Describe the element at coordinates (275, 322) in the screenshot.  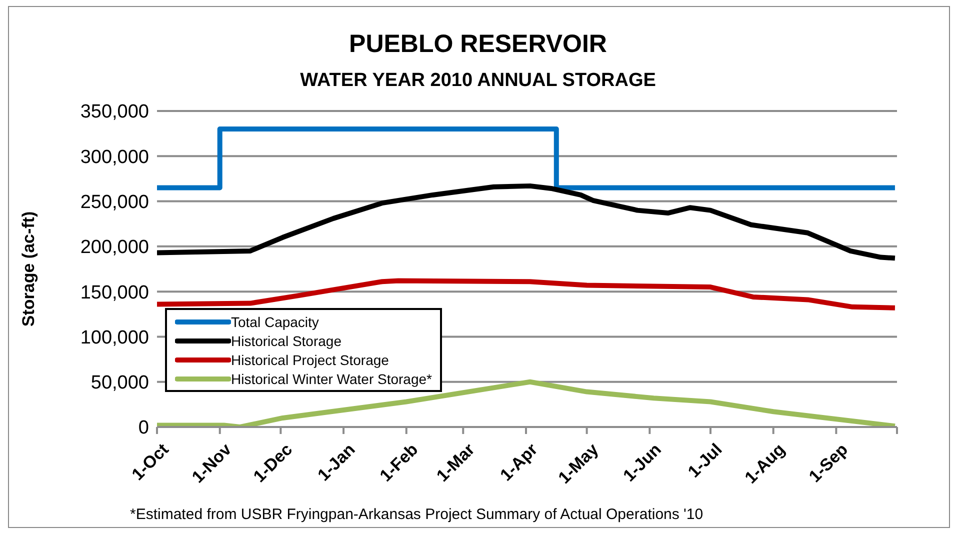
I see `legend-label: Total Capacity` at that location.